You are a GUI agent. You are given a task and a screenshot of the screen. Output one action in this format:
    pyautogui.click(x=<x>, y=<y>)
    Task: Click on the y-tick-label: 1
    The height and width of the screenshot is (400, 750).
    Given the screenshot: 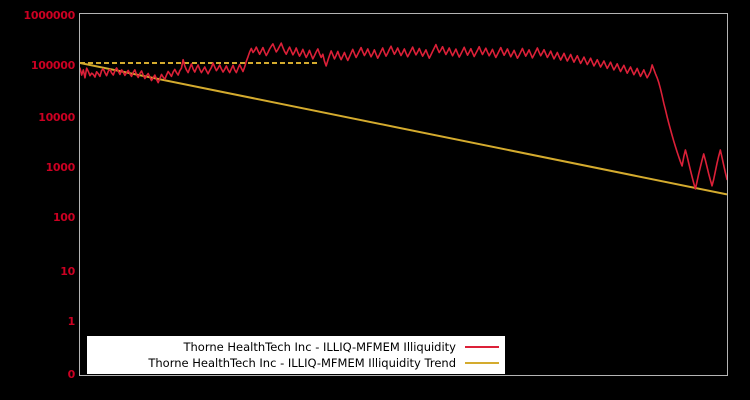 What is the action you would take?
    pyautogui.click(x=71, y=321)
    